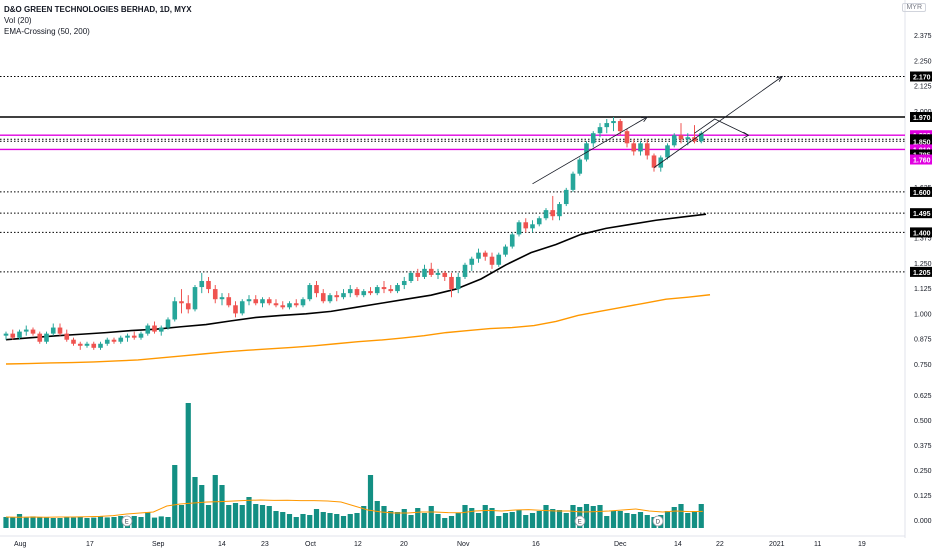 Image resolution: width=932 pixels, height=555 pixels. Describe the element at coordinates (718, 122) in the screenshot. I see `trend-arrow-line` at that location.